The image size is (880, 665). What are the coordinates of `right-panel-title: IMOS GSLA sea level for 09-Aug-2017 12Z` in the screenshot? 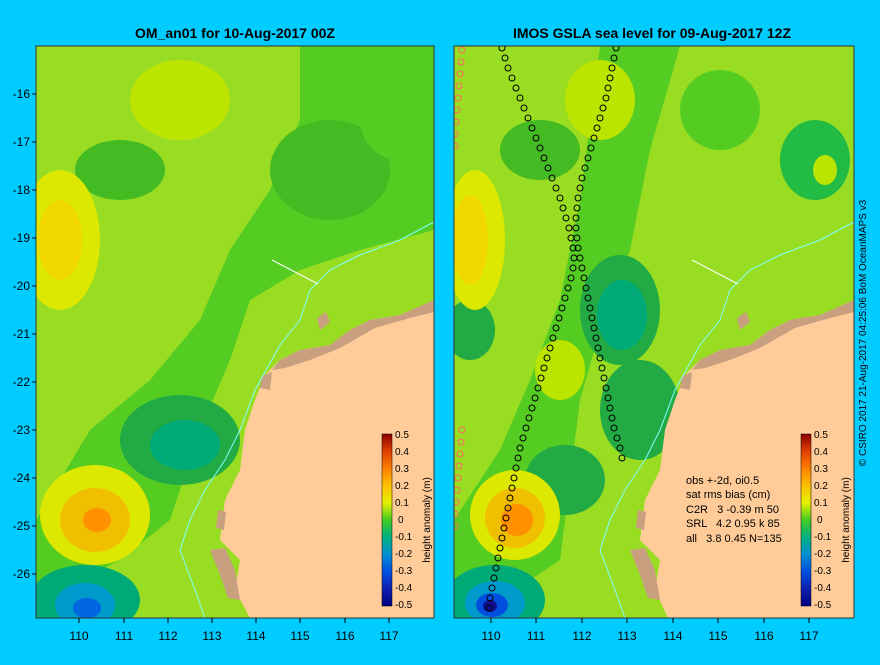 It's located at (652, 33).